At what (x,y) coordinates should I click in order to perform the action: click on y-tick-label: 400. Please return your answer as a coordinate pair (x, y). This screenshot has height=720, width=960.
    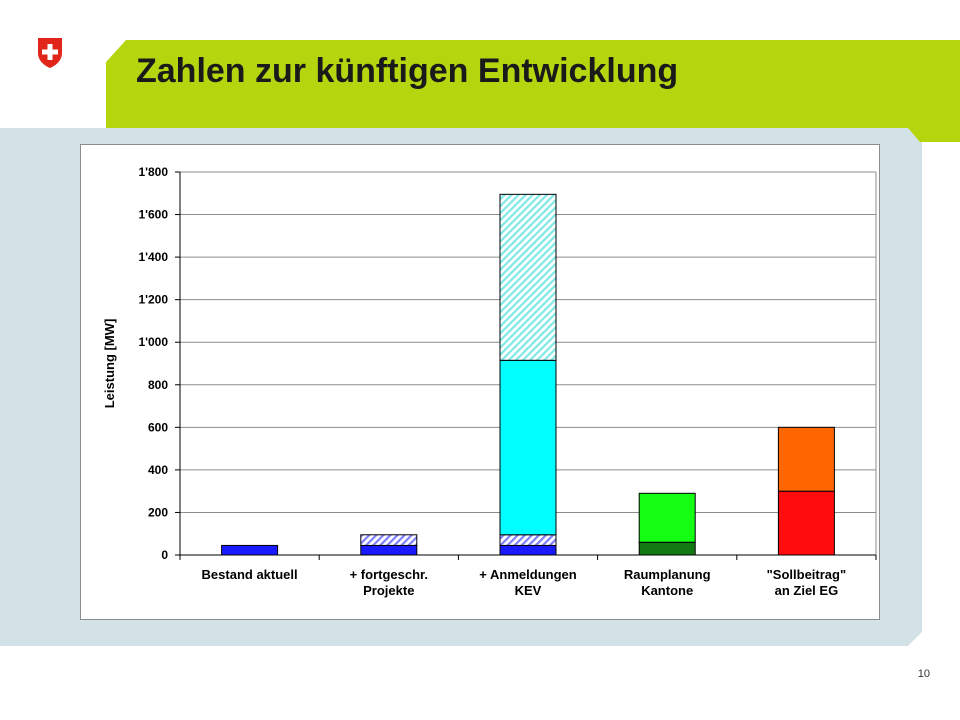
    Looking at the image, I should click on (158, 470).